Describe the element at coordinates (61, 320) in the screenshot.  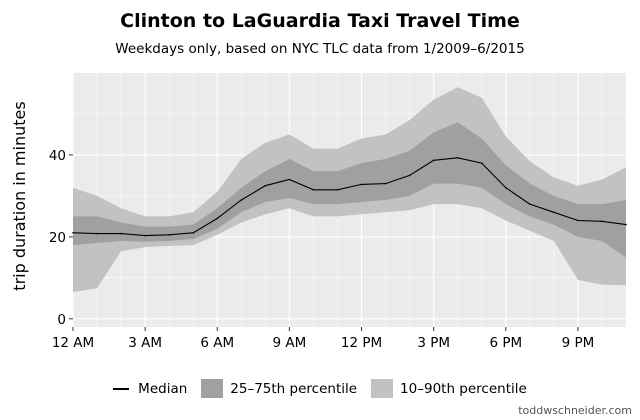
I see `y-tick-label: 0` at that location.